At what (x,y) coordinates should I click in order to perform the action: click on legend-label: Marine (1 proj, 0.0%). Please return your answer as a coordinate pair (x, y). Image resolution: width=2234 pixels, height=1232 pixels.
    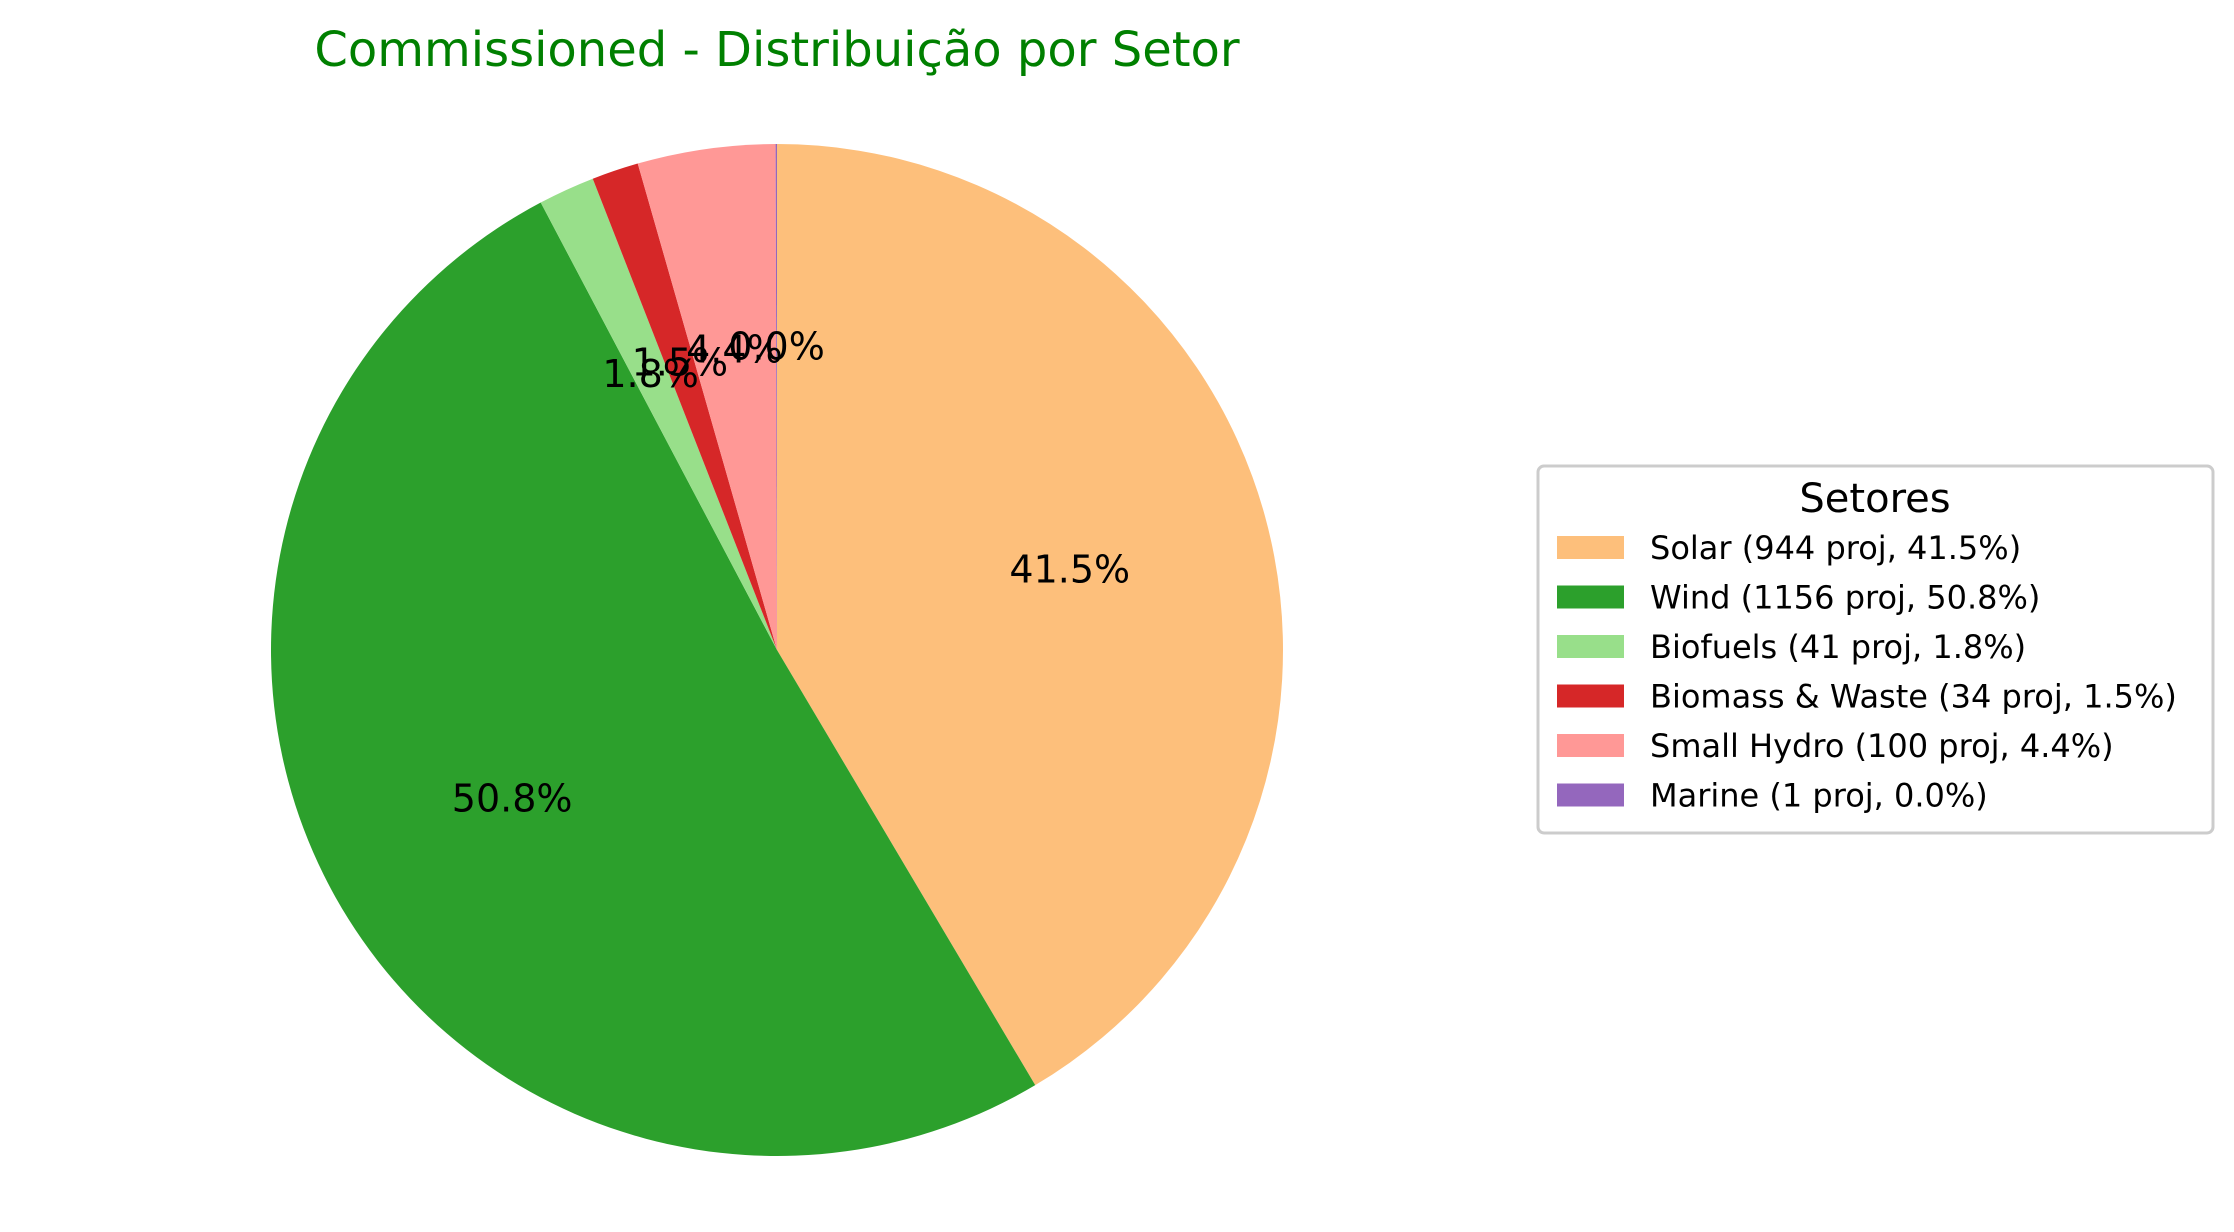
    Looking at the image, I should click on (1819, 796).